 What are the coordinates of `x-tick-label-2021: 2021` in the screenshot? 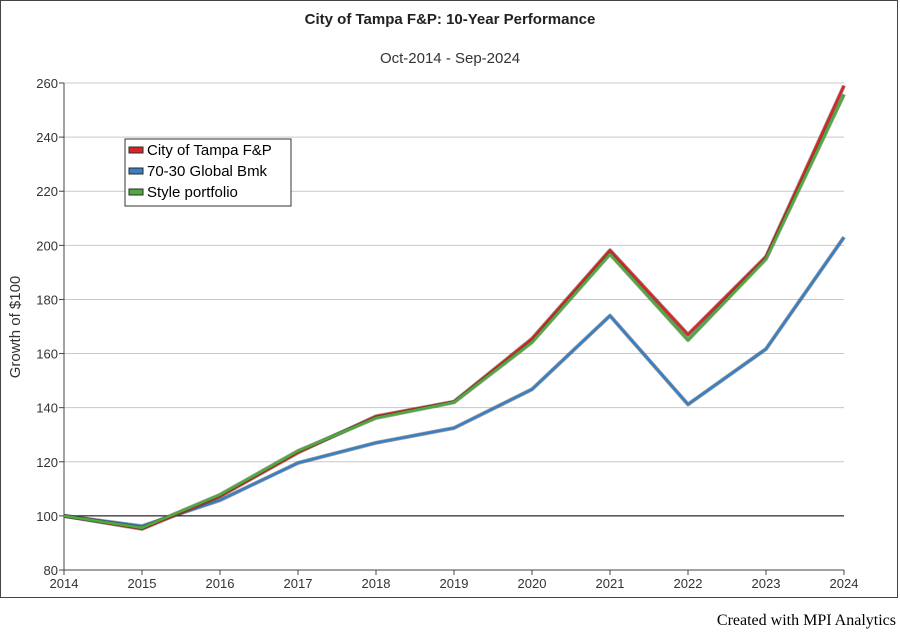 It's located at (610, 583).